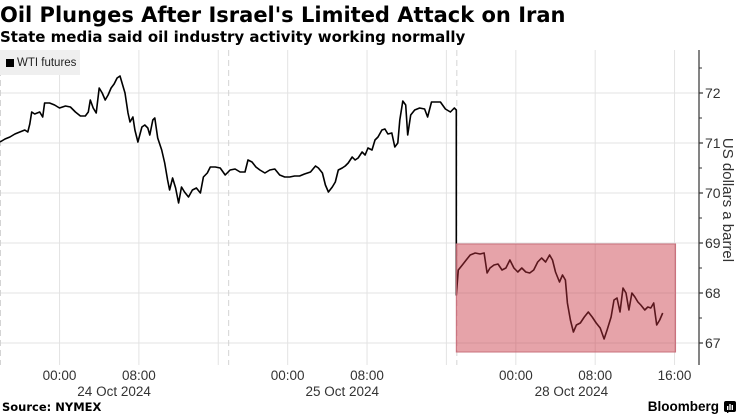 The width and height of the screenshot is (740, 416). I want to click on x-date-label: 25 Oct 2024, so click(342, 391).